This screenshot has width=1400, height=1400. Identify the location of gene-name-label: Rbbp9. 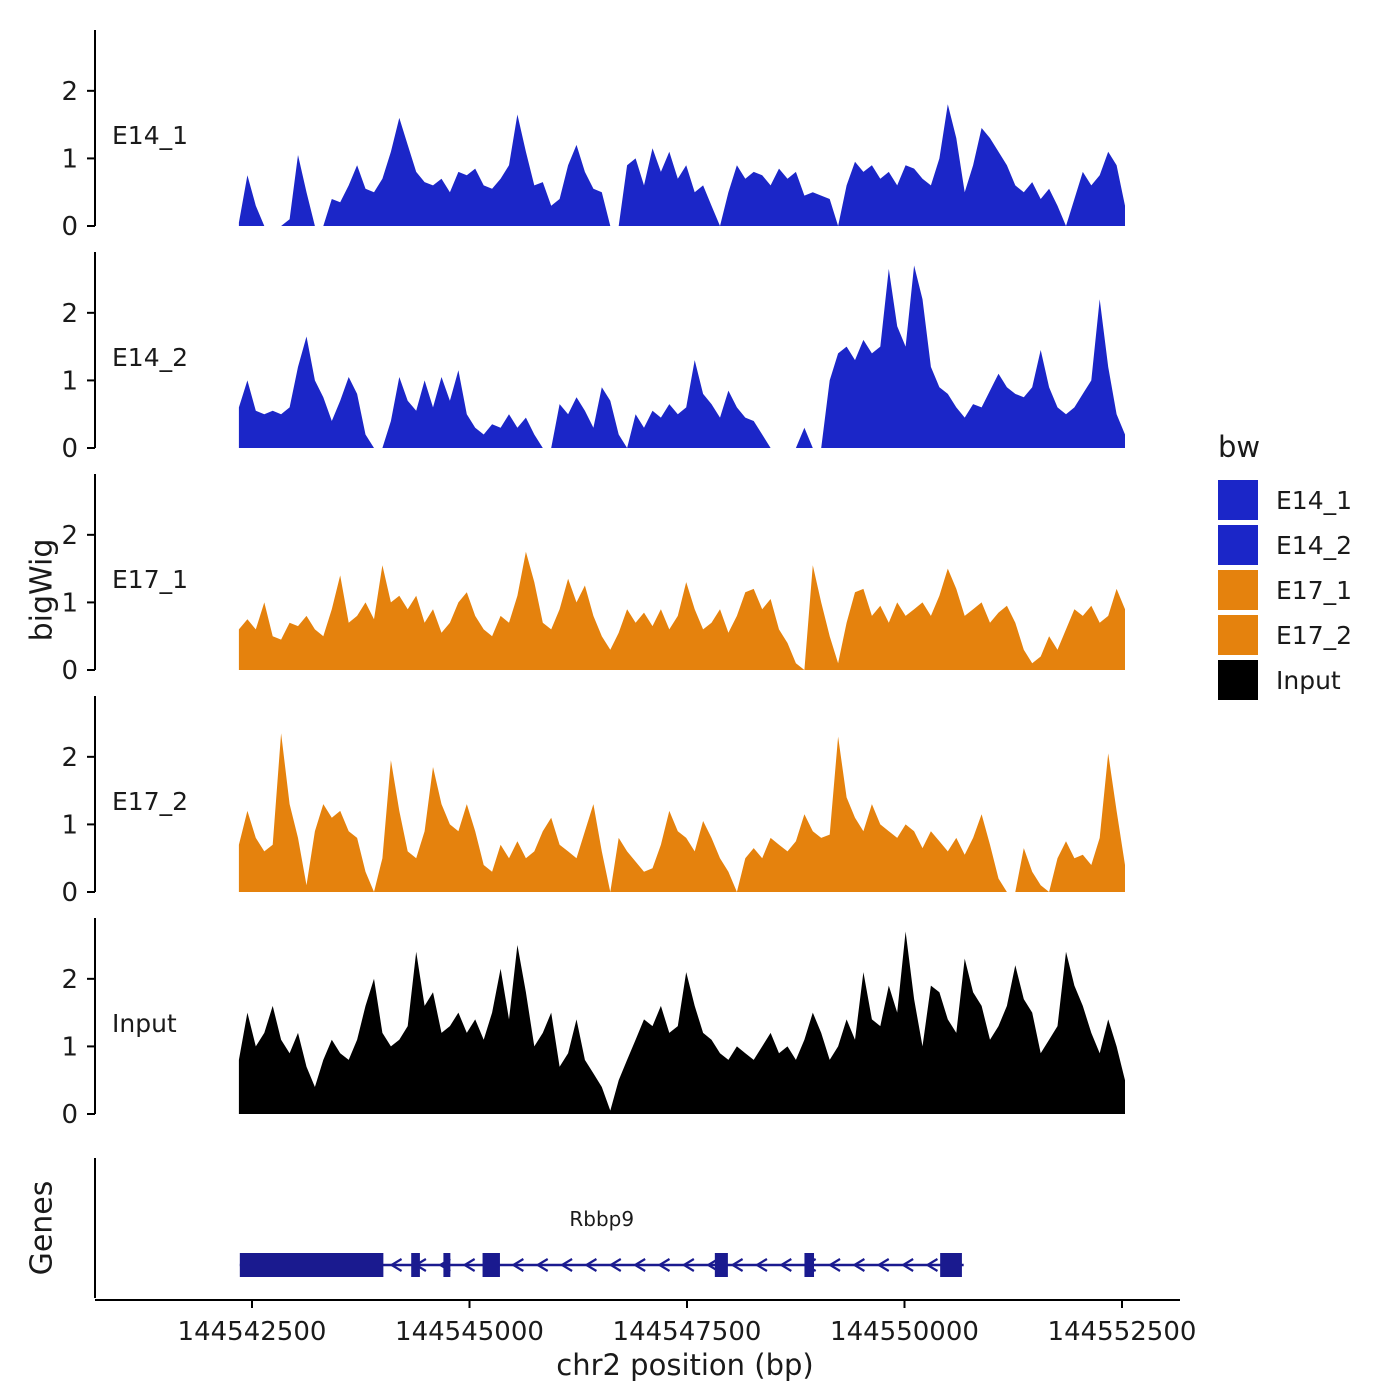
(601, 1219).